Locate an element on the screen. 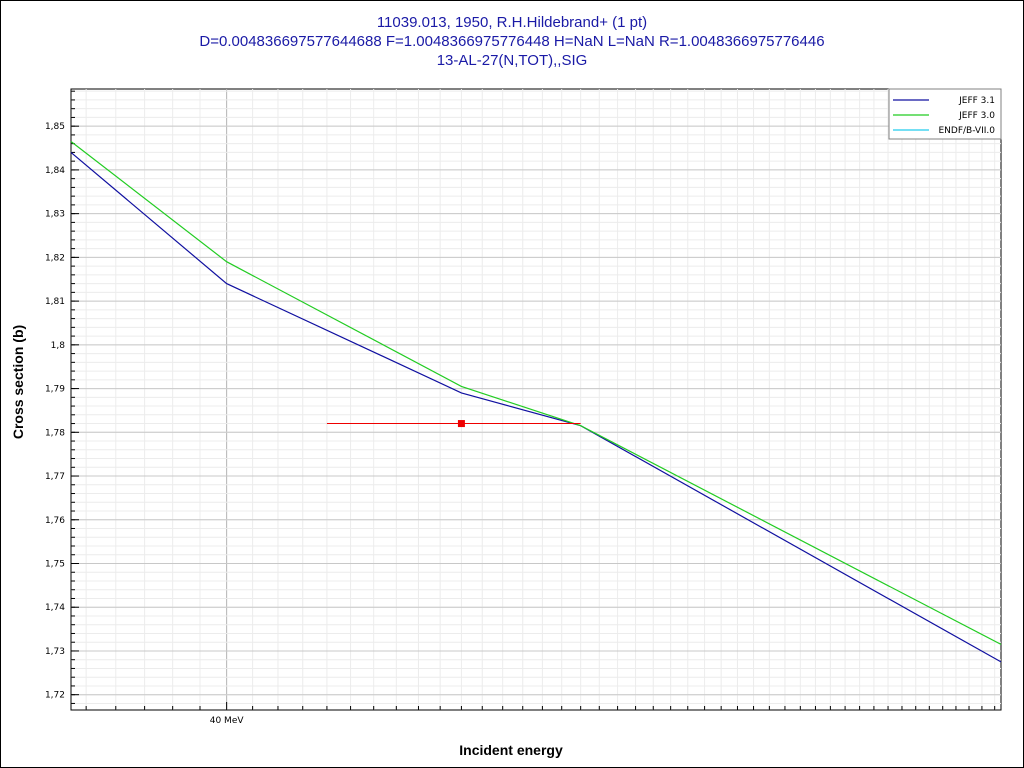 This screenshot has width=1024, height=768. y-tick-label: 1,79 is located at coordinates (55, 390).